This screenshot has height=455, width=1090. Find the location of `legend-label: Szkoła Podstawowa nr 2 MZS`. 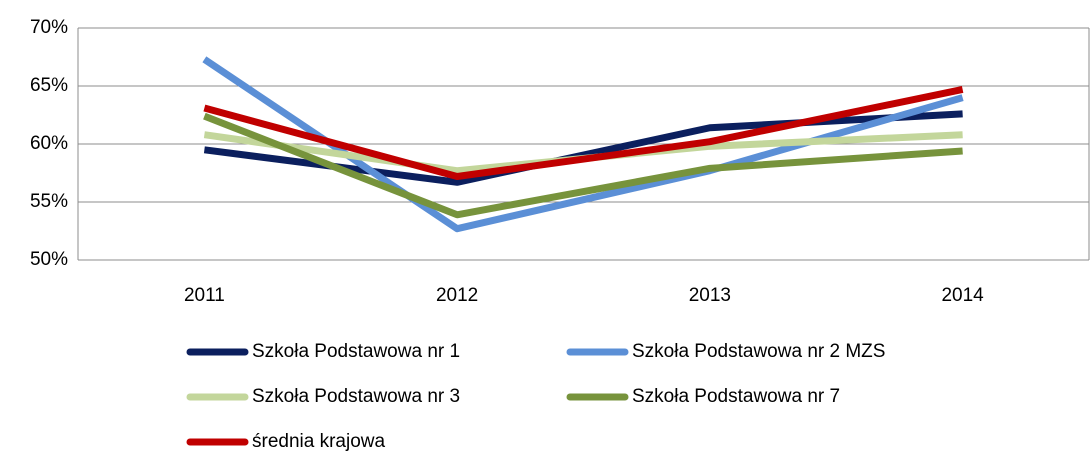

legend-label: Szkoła Podstawowa nr 2 MZS is located at coordinates (758, 351).